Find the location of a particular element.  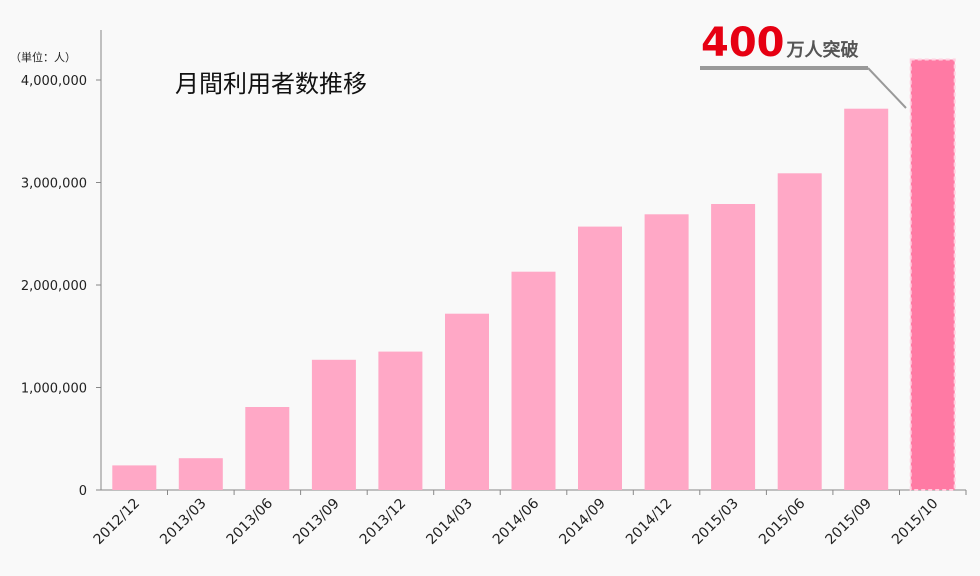

x-tick-label: 2015/09 is located at coordinates (849, 522).